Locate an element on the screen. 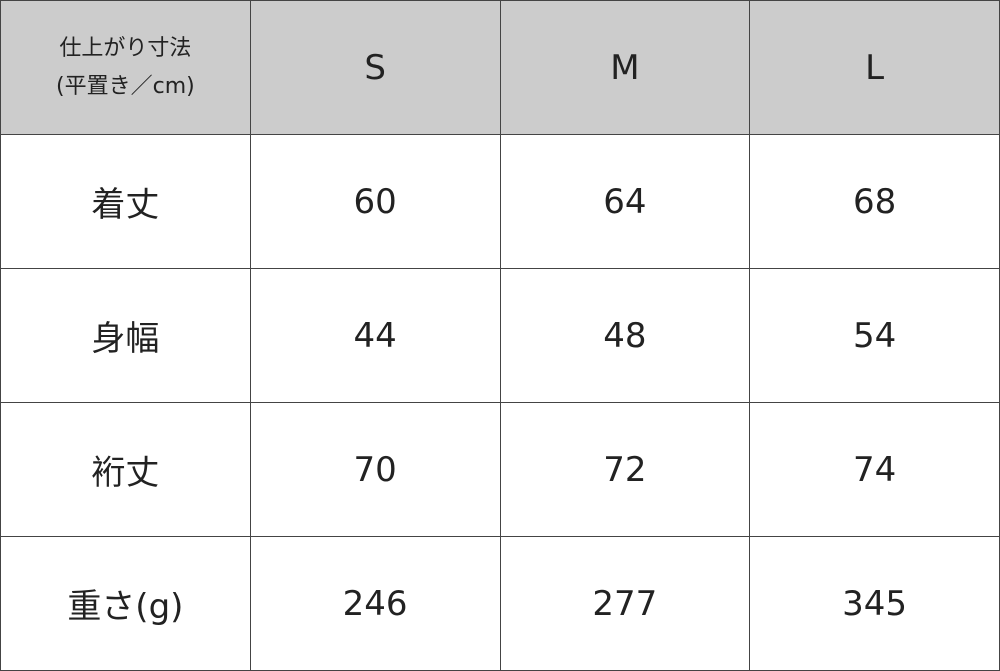 This screenshot has width=1000, height=671. table-cell: 48 is located at coordinates (625, 335).